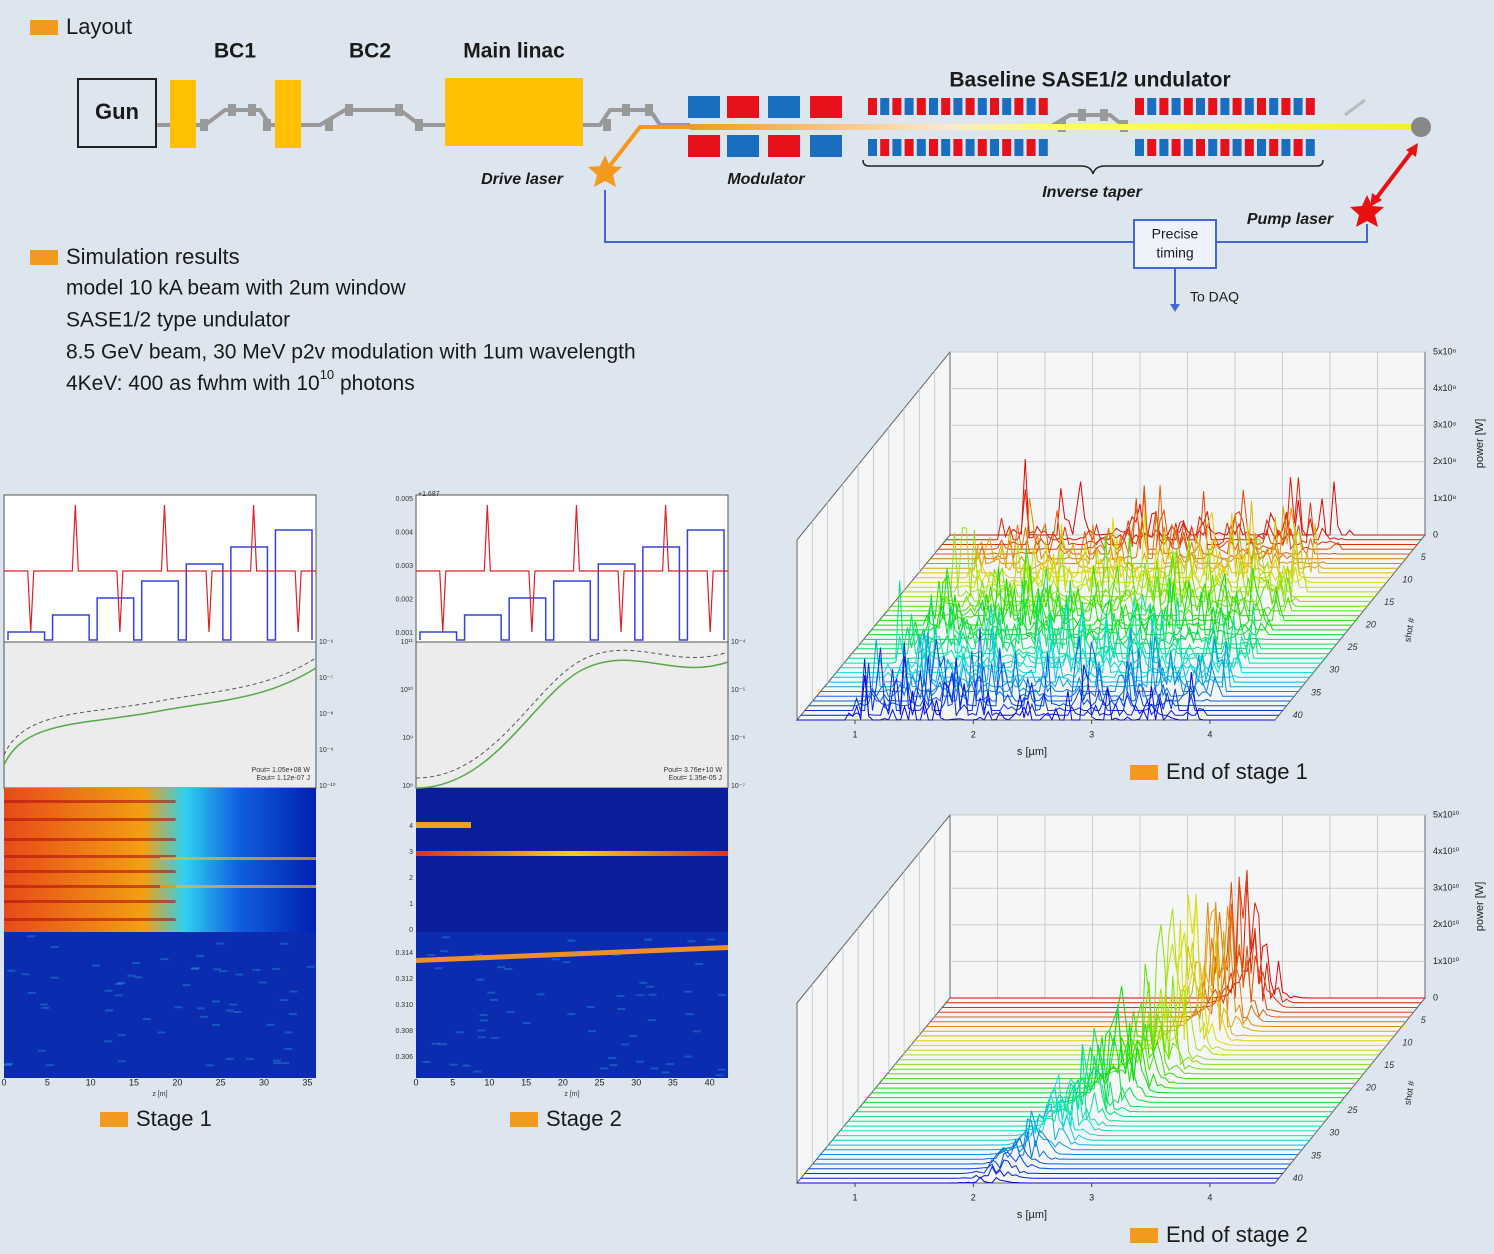 This screenshot has height=1254, width=1494. I want to click on y-tick-label: 15, so click(1389, 602).